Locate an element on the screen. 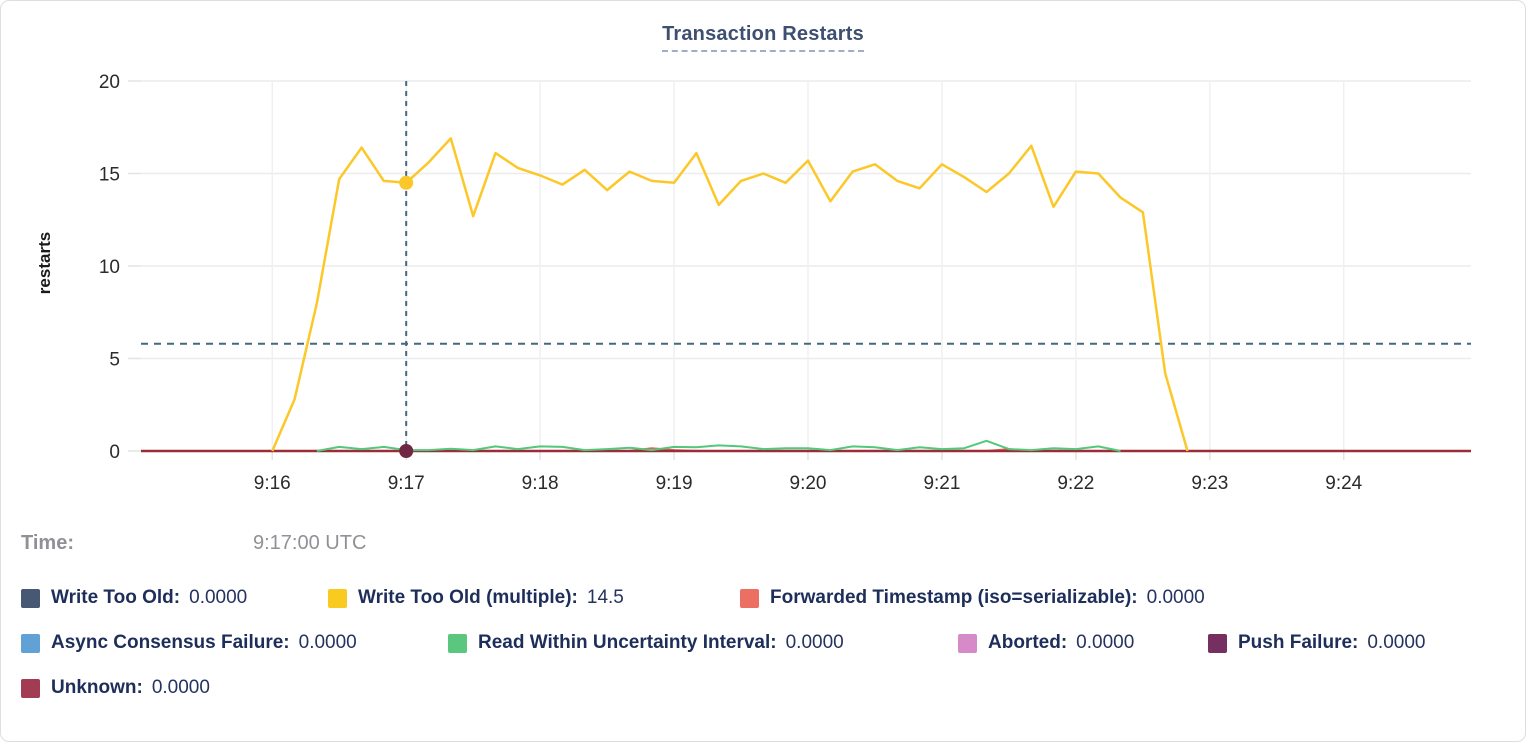 The height and width of the screenshot is (744, 1528). chart-title: Transaction Restarts is located at coordinates (763, 37).